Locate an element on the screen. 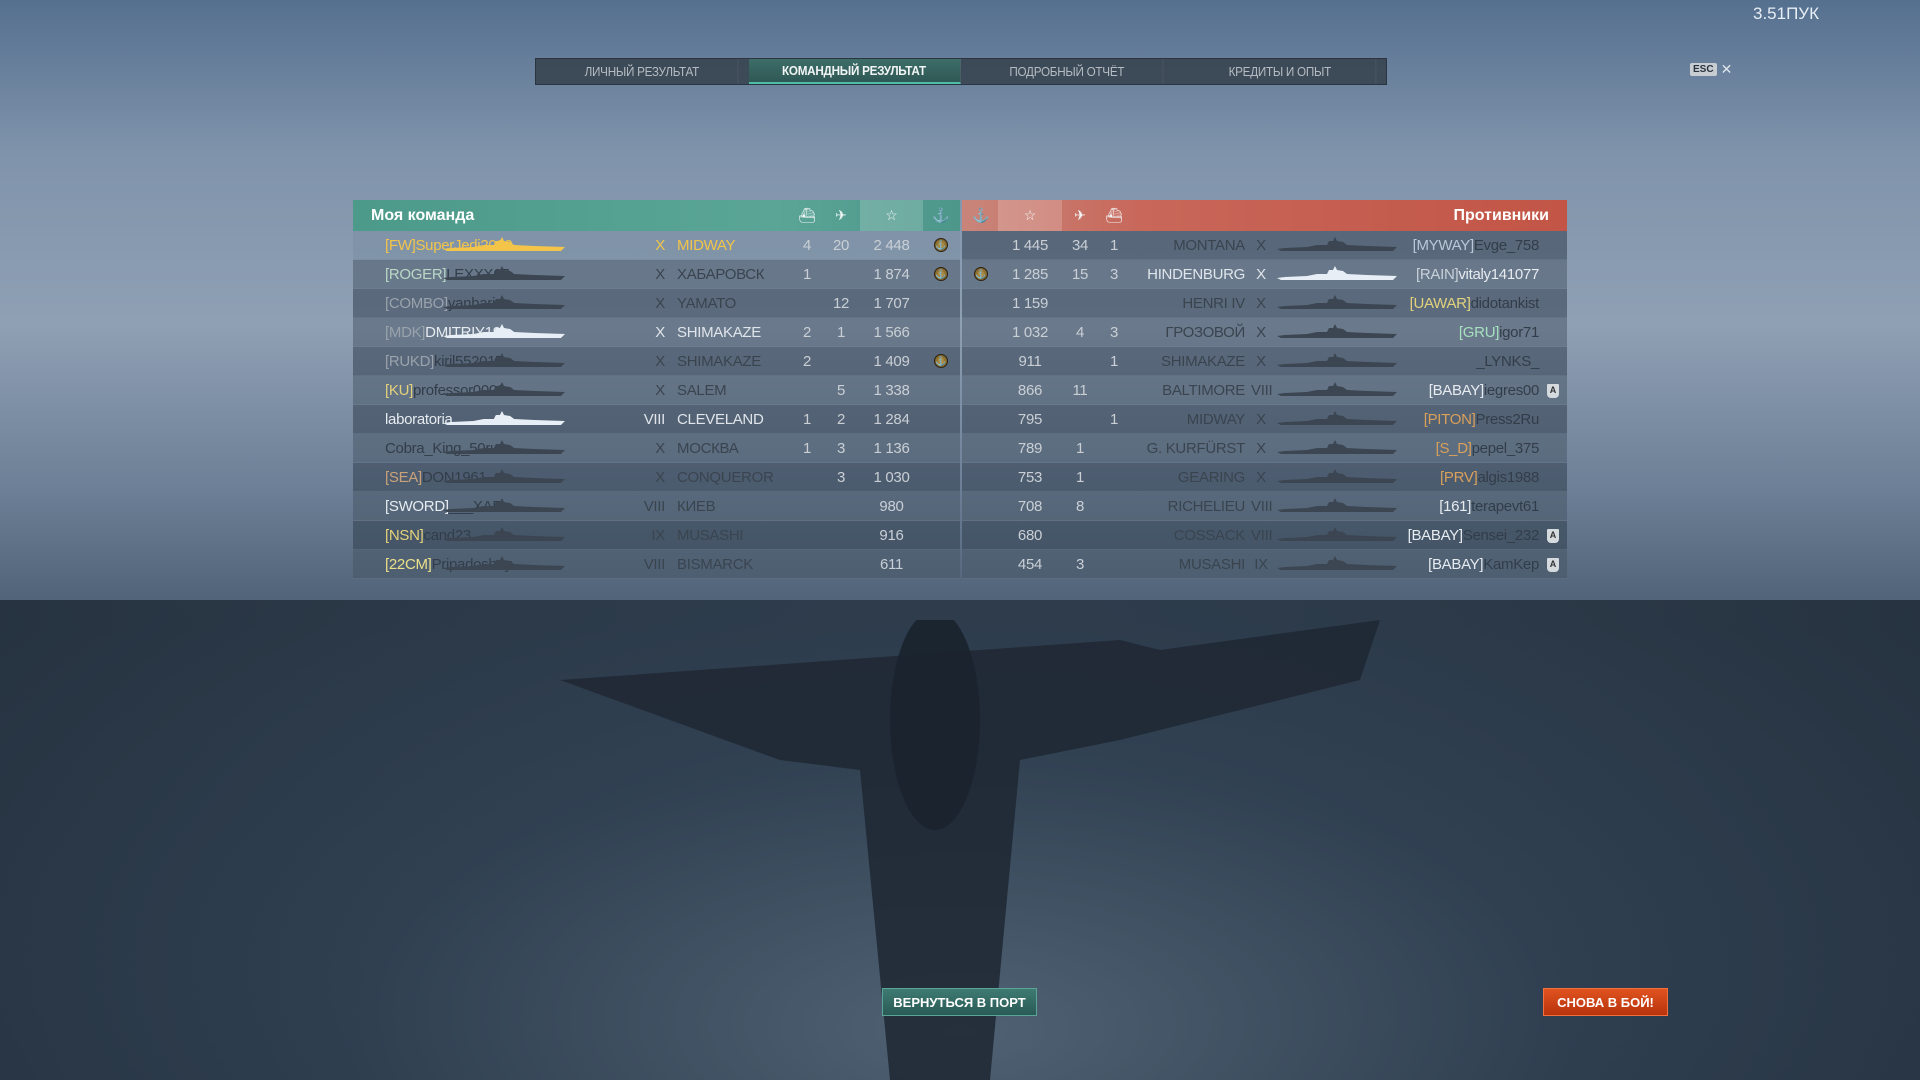  player-row: [COMBO]yanbaris... X YAMATO 12 1 707 is located at coordinates (656, 303).